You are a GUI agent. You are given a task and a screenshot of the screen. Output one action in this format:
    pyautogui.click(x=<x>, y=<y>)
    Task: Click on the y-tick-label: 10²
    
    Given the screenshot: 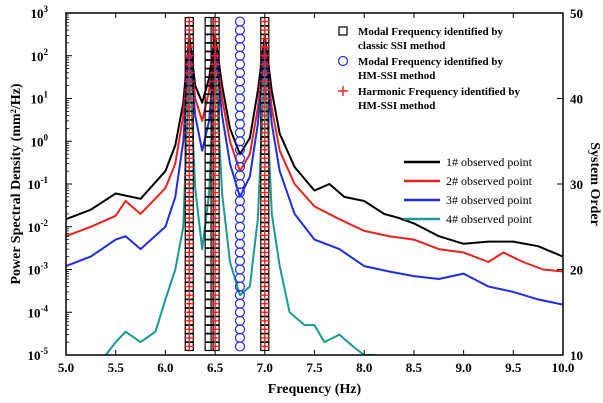 What is the action you would take?
    pyautogui.click(x=40, y=55)
    